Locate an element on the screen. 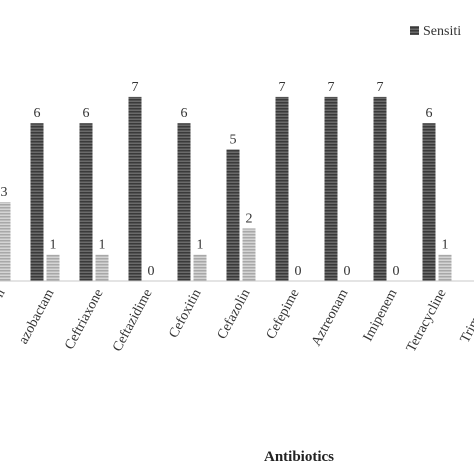 The image size is (474, 474). x-tick-label-1: azobactam is located at coordinates (36, 317).